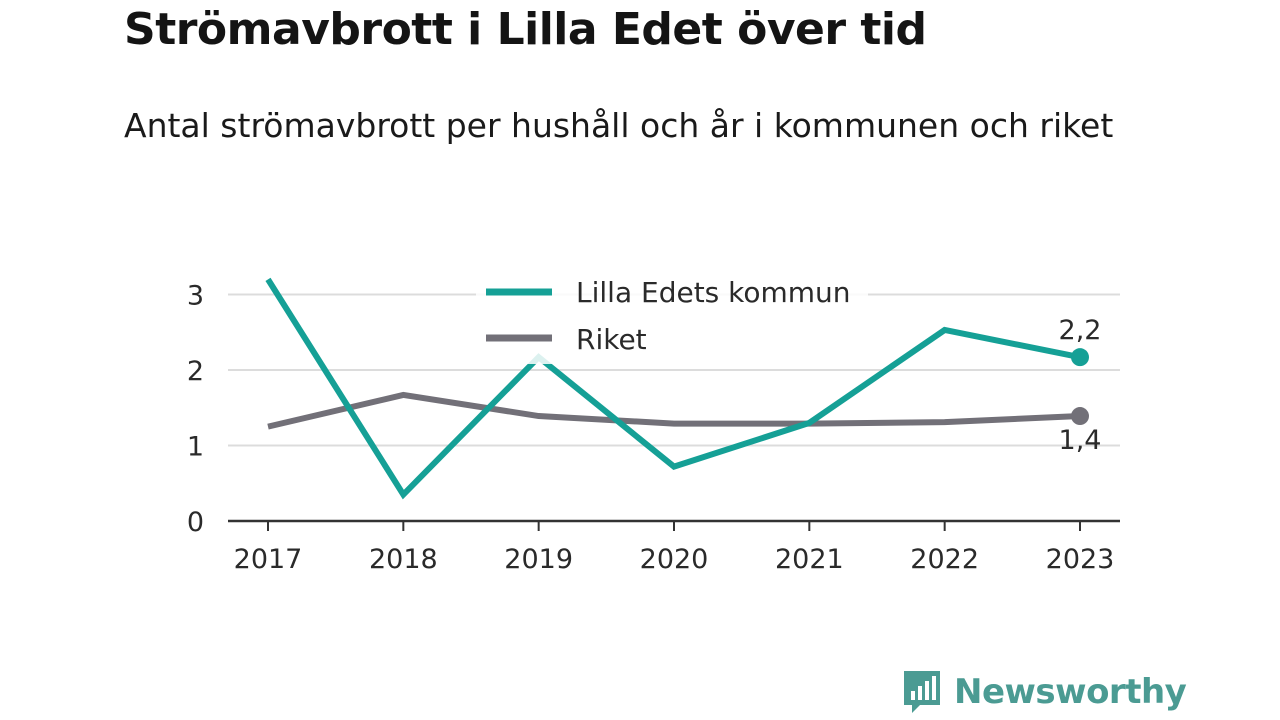 The height and width of the screenshot is (720, 1280). What do you see at coordinates (672, 316) in the screenshot?
I see `legend-background` at bounding box center [672, 316].